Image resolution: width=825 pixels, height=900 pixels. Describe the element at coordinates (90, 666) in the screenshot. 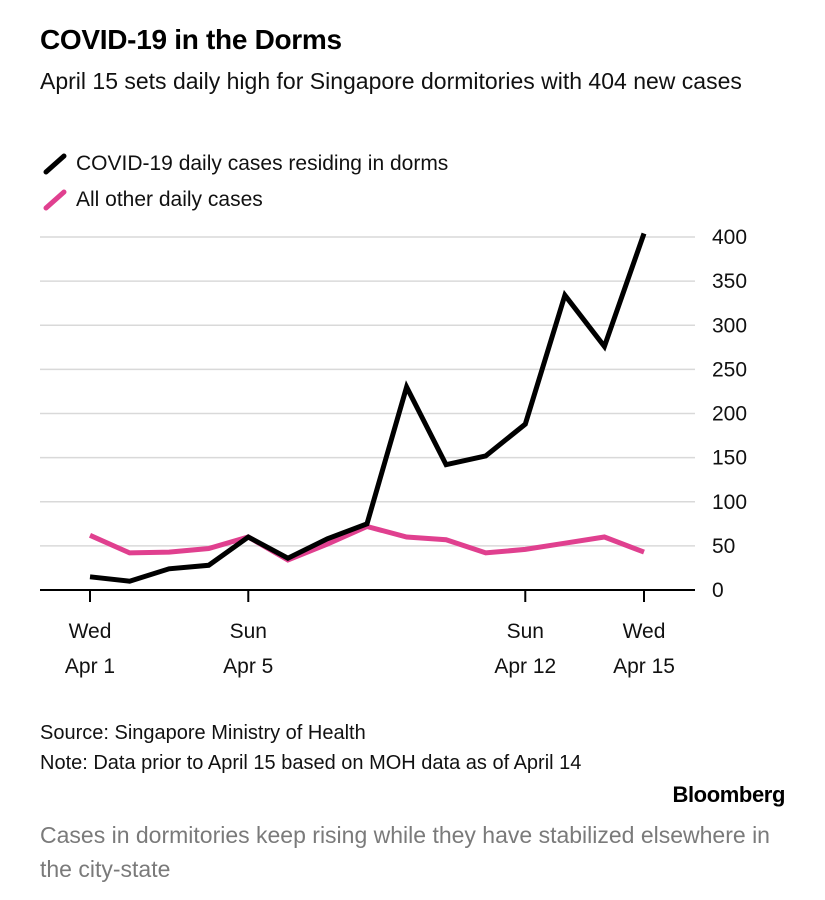

I see `x-tick-label-date: Apr 1` at that location.